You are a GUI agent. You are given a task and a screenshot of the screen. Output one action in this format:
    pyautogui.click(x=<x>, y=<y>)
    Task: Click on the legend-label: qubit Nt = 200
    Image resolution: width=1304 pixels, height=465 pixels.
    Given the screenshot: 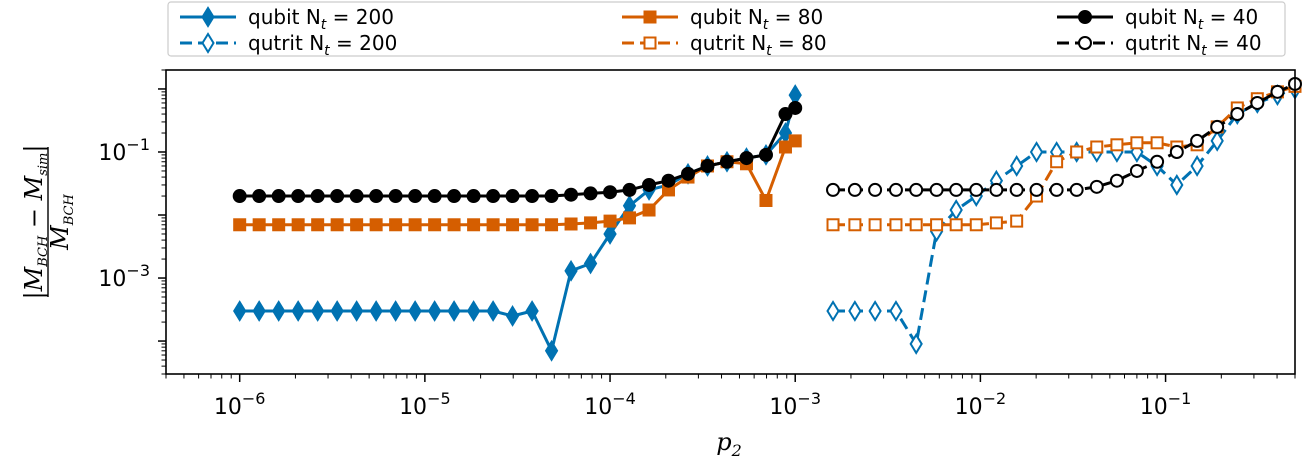 What is the action you would take?
    pyautogui.click(x=321, y=19)
    